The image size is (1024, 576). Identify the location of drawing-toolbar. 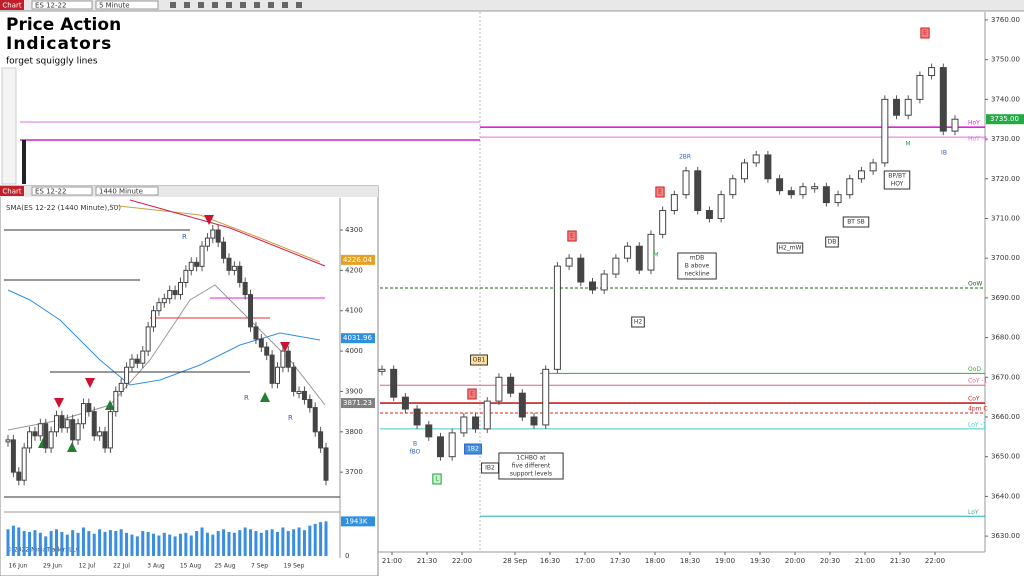
(9, 126).